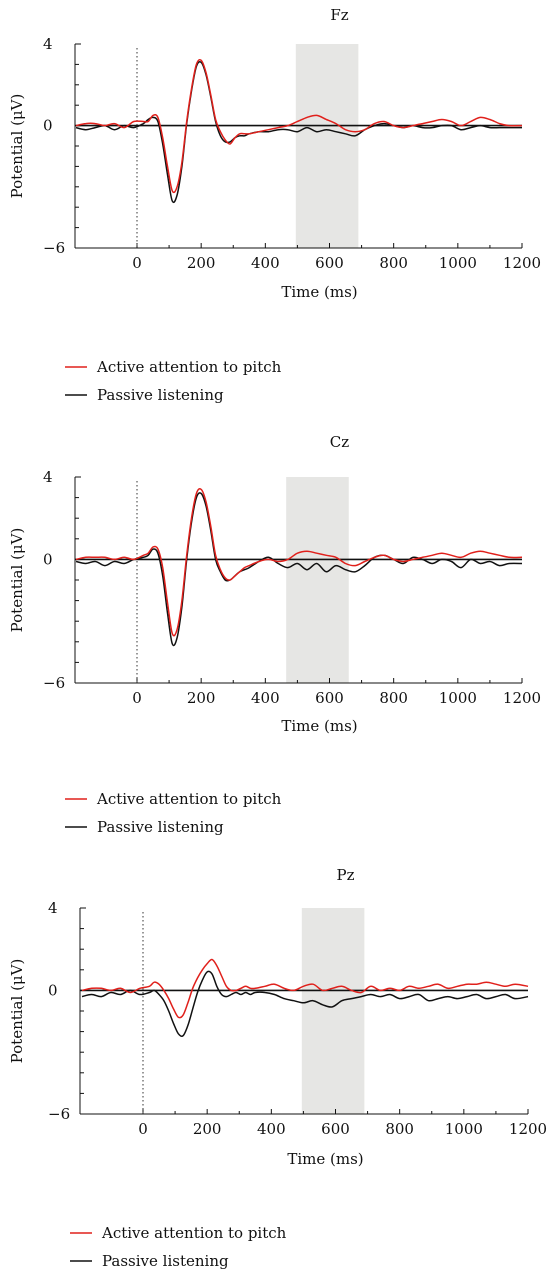 The height and width of the screenshot is (1270, 549). What do you see at coordinates (339, 15) in the screenshot?
I see `chart-title: Fz` at bounding box center [339, 15].